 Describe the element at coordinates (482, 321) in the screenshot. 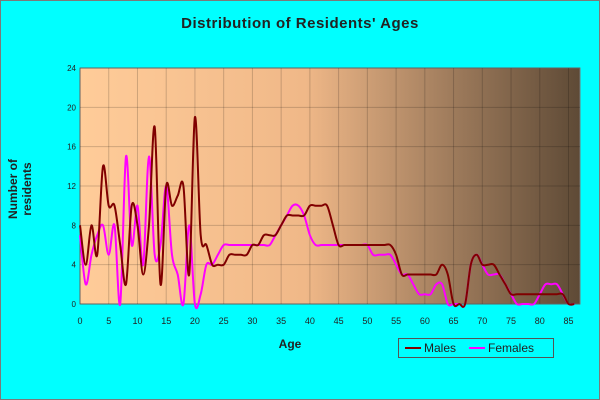

I see `x-tick-label: 70` at that location.